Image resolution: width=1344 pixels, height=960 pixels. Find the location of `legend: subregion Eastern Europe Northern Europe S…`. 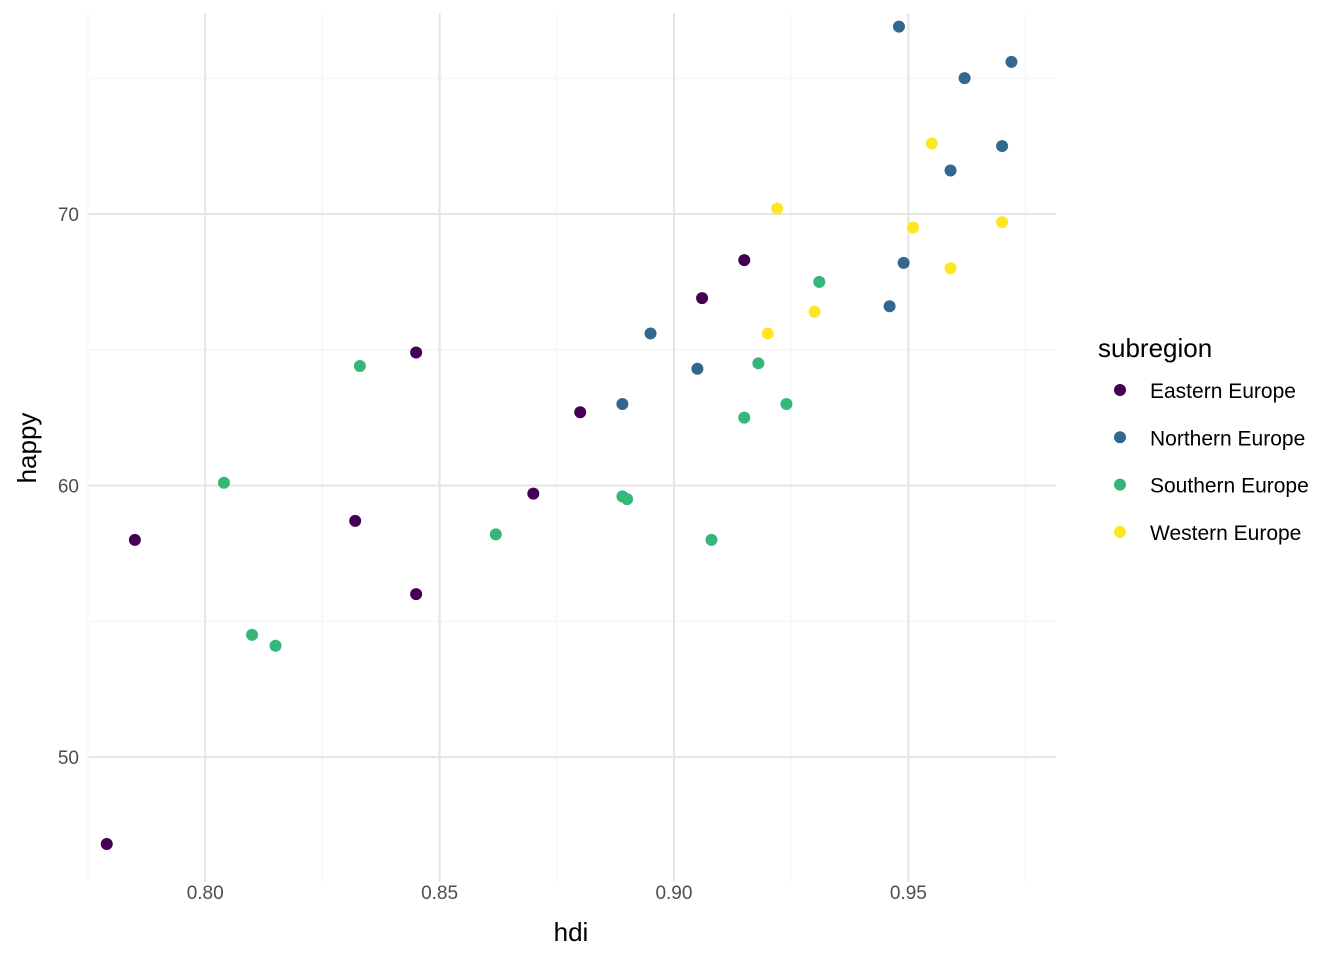

legend: subregion Eastern Europe Northern Europe S… is located at coordinates (1203, 439).